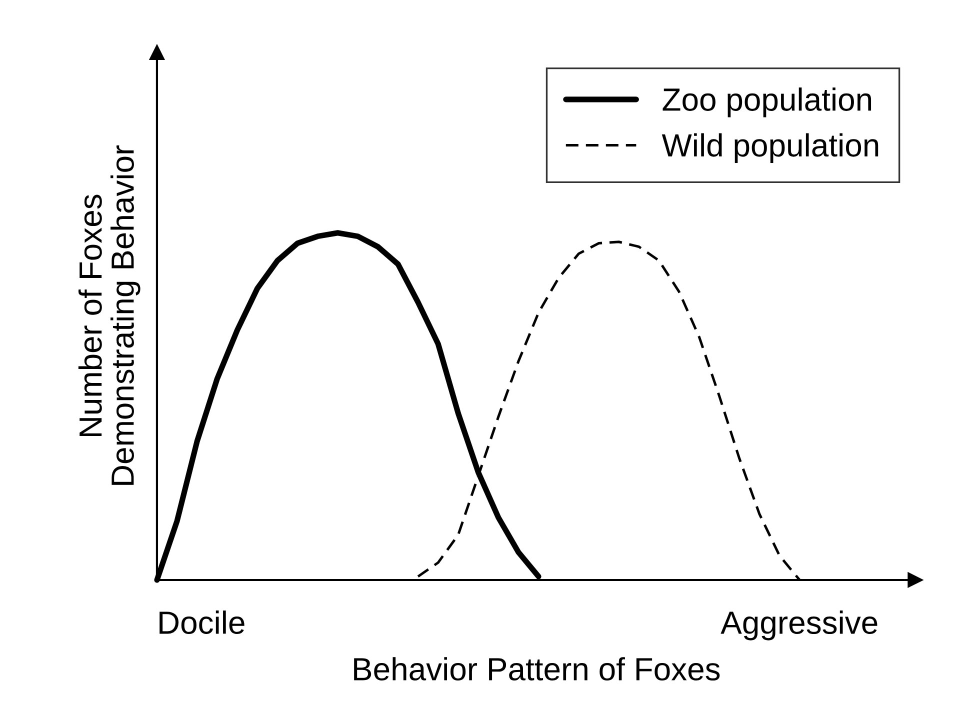 The width and height of the screenshot is (966, 714). I want to click on text: Aggressive, so click(799, 625).